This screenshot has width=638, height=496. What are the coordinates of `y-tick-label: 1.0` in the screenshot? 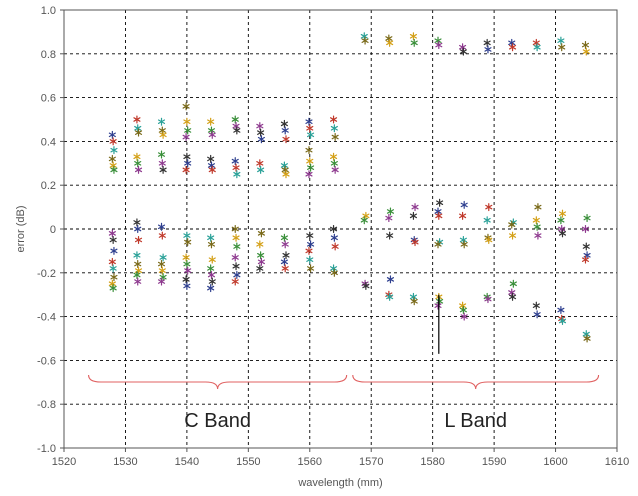 It's located at (48, 11).